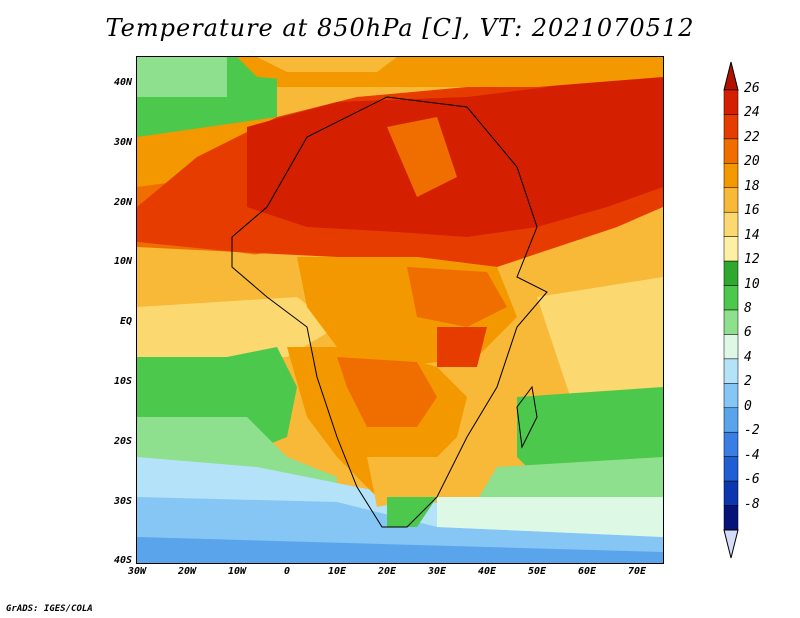 The image size is (800, 618). What do you see at coordinates (748, 382) in the screenshot?
I see `colorbar-level-label: 2` at bounding box center [748, 382].